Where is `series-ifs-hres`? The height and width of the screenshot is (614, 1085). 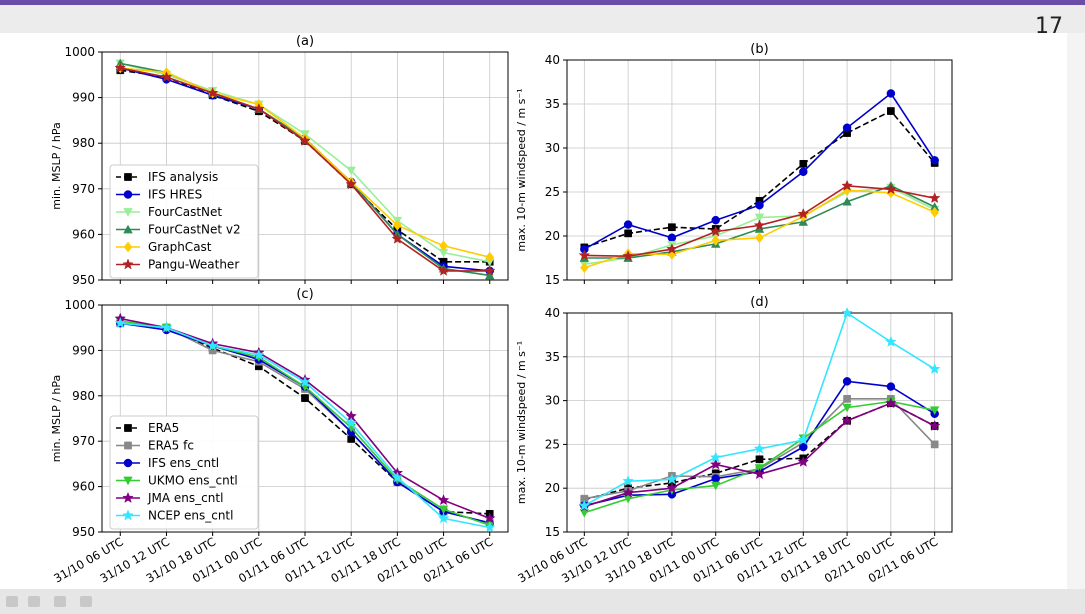
series-ifs-hres is located at coordinates (759, 171).